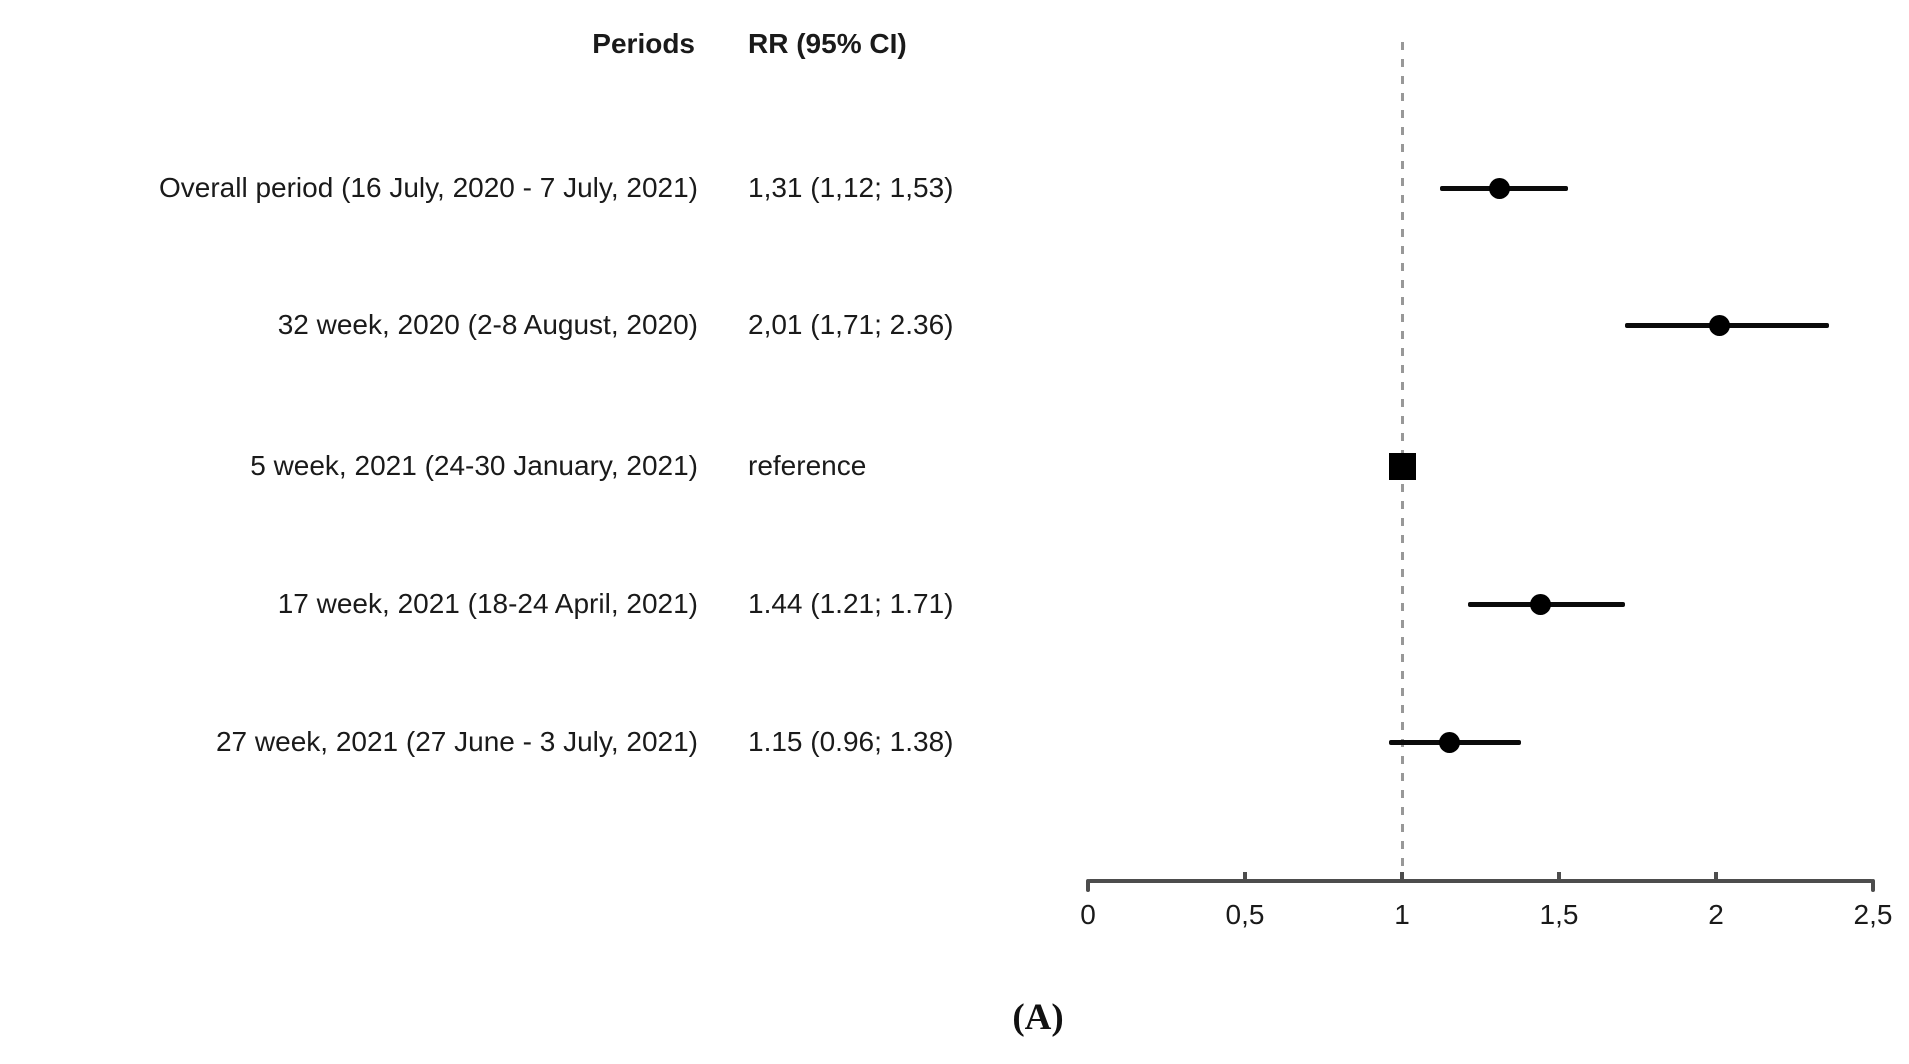 The image size is (1909, 1064). I want to click on column-header-periods: Periods, so click(643, 43).